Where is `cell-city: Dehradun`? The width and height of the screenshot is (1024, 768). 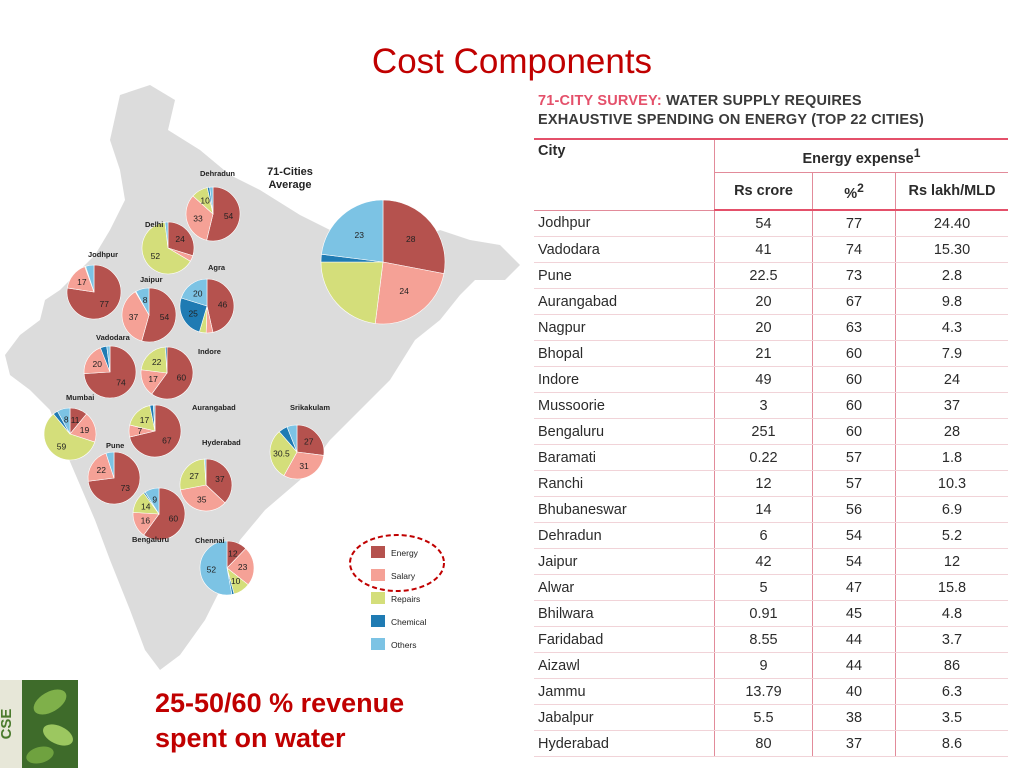
cell-city: Dehradun is located at coordinates (624, 535).